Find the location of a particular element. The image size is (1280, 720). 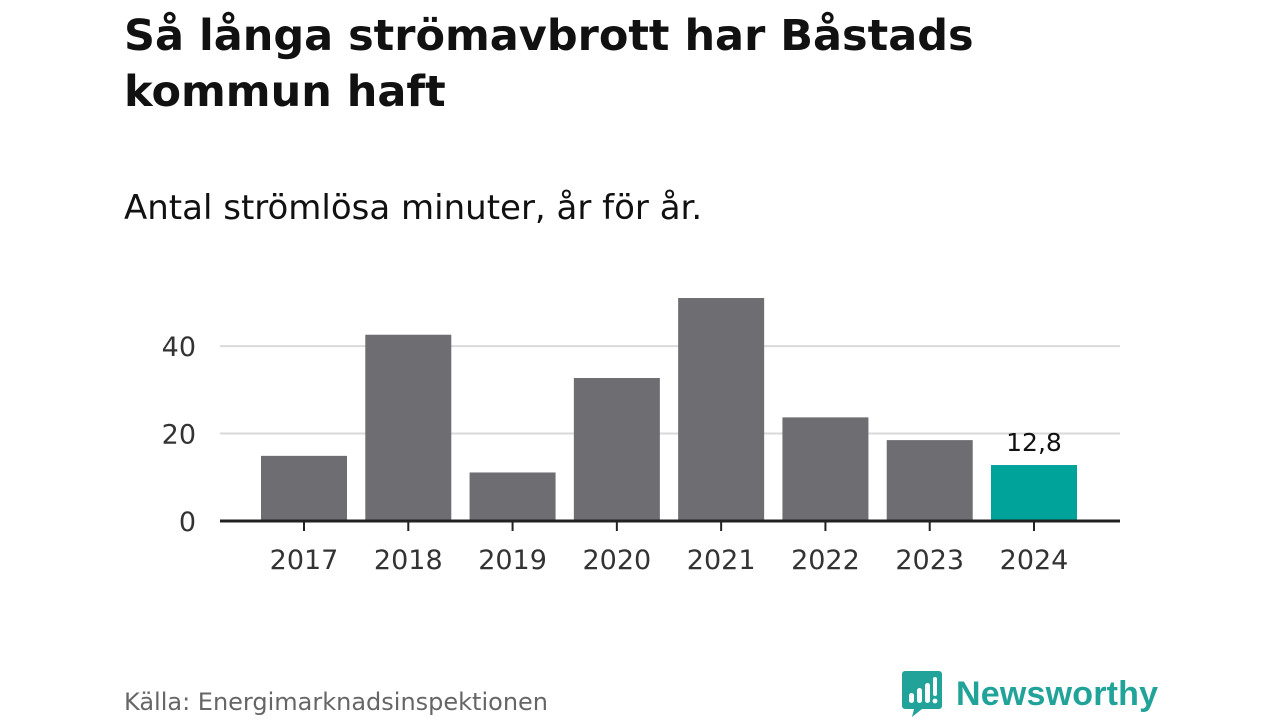

x-tick-label: 2020 is located at coordinates (616, 560).